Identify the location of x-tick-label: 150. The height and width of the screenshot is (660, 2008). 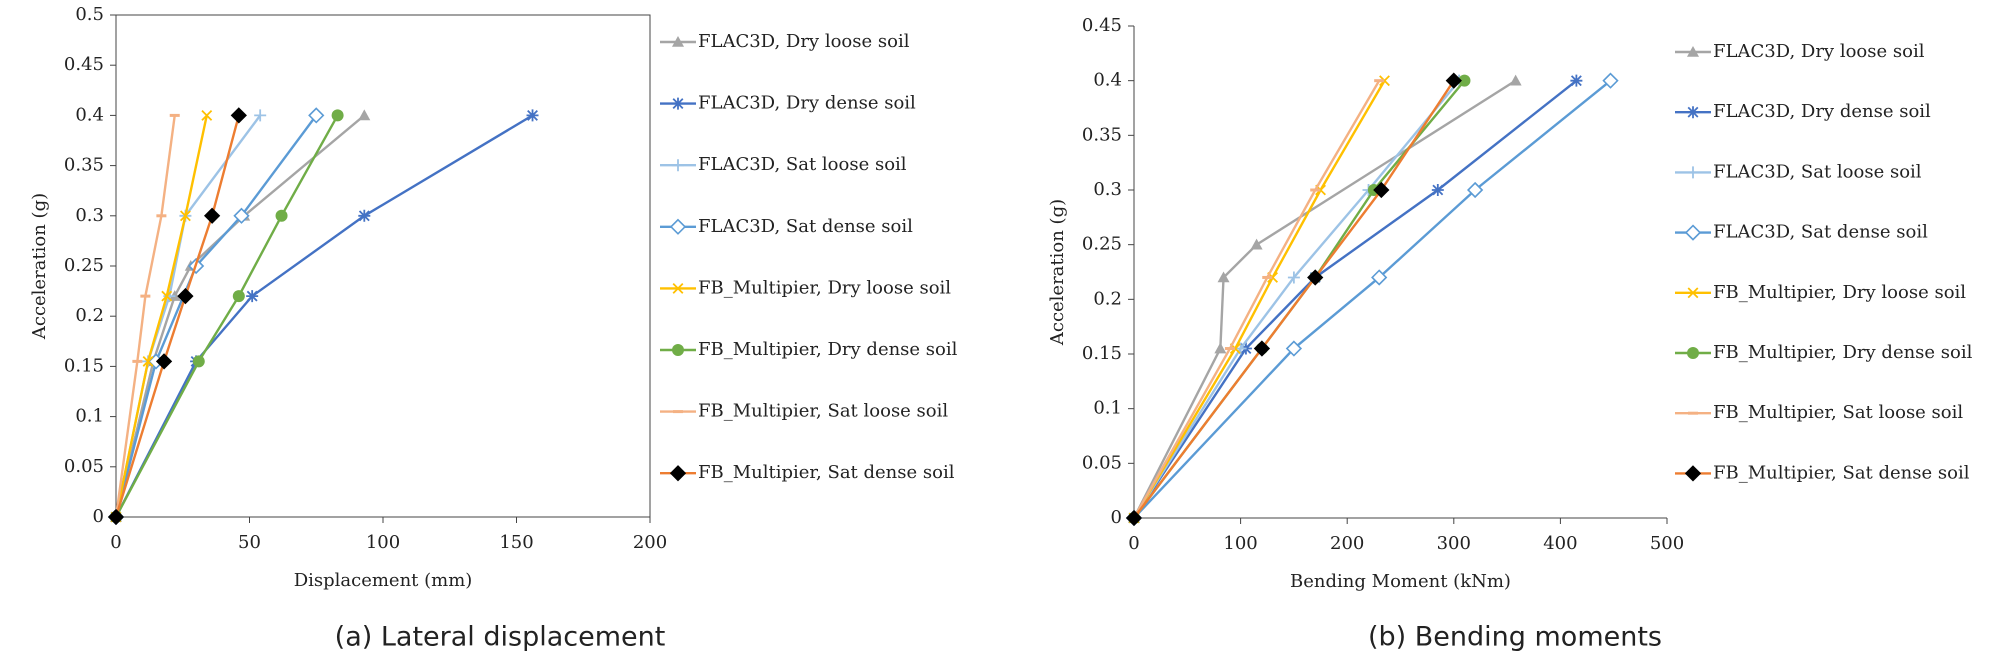
(516, 542).